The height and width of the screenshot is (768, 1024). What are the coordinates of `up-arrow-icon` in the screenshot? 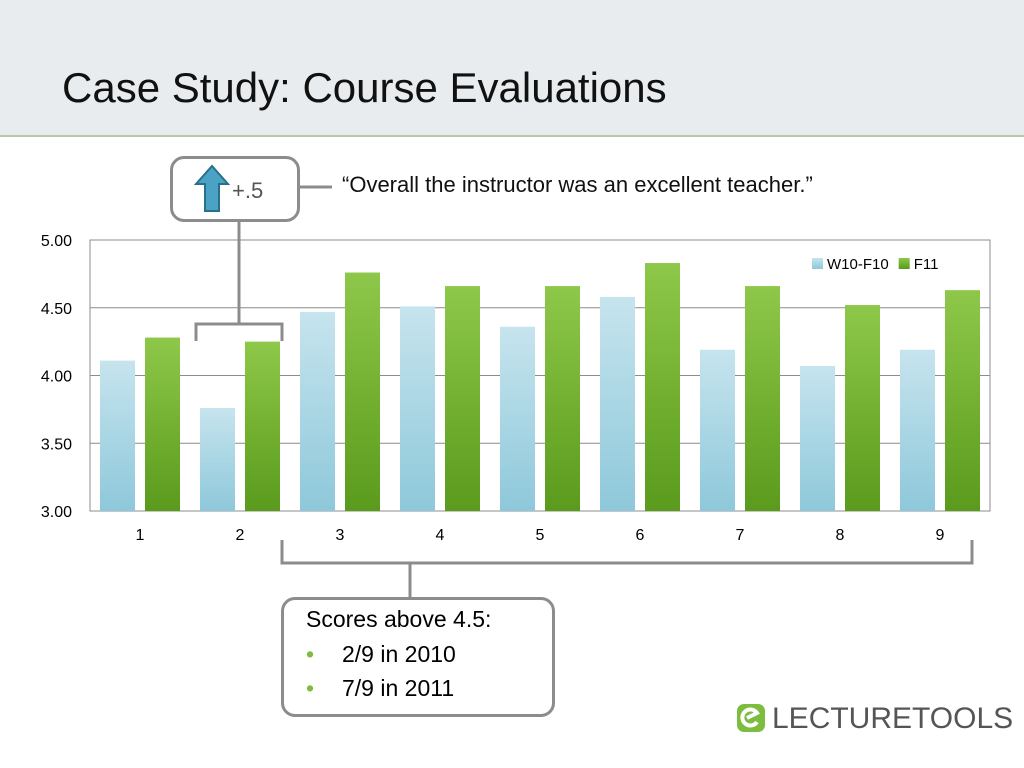 It's located at (212, 188).